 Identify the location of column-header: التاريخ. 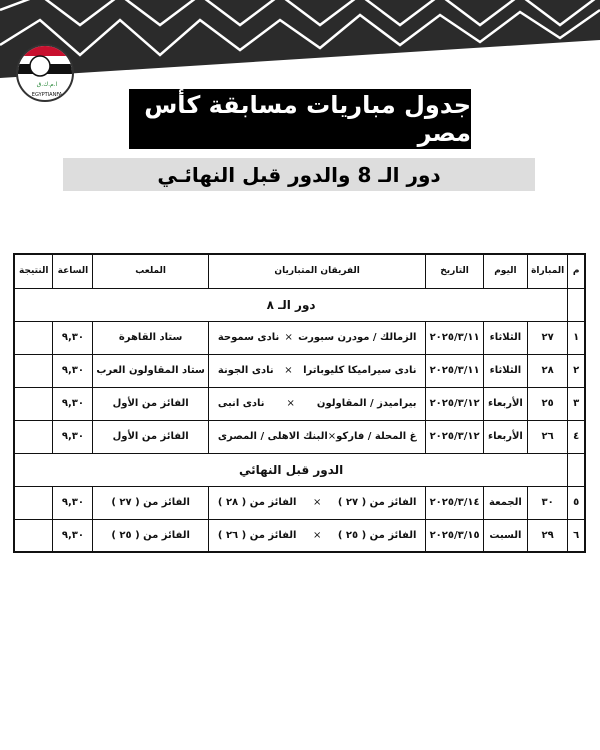
(454, 271).